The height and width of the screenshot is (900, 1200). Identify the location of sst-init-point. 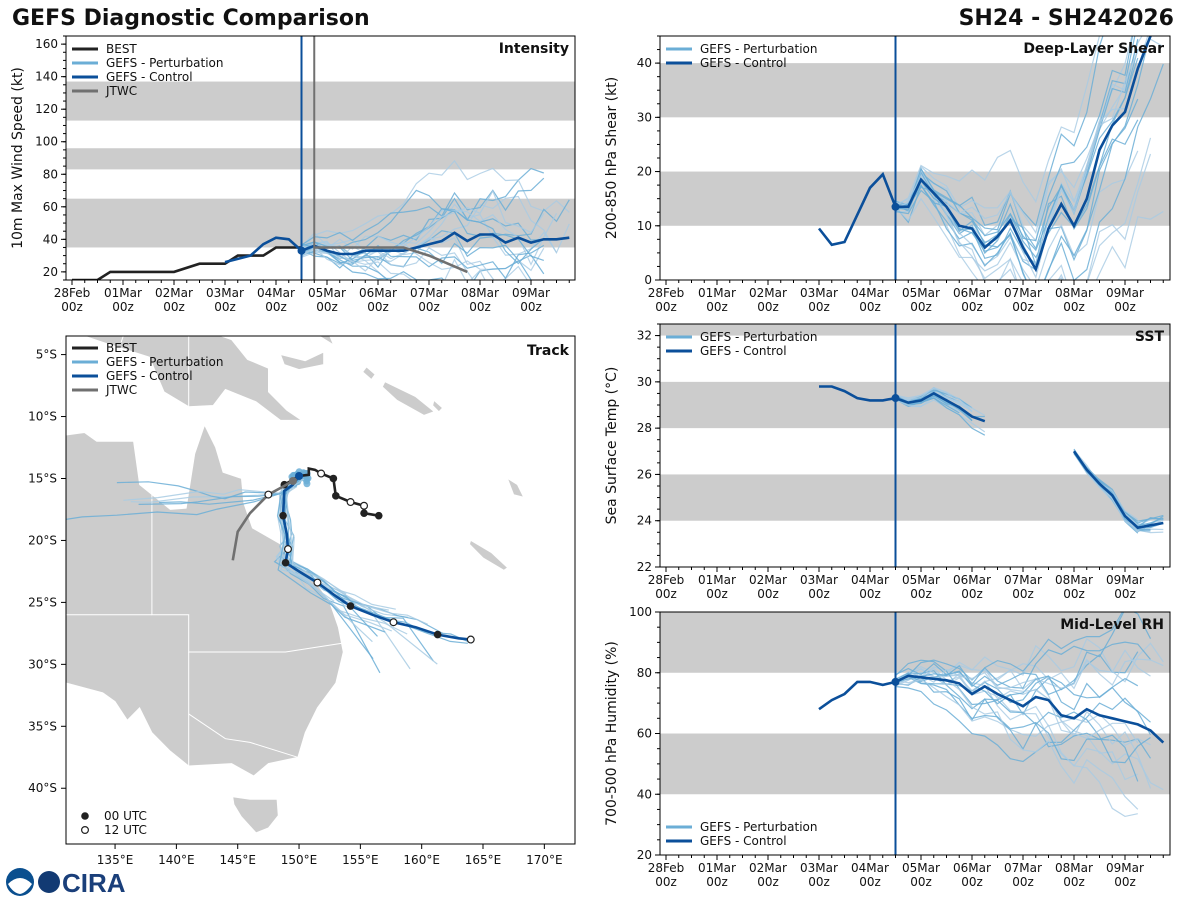
(895, 398).